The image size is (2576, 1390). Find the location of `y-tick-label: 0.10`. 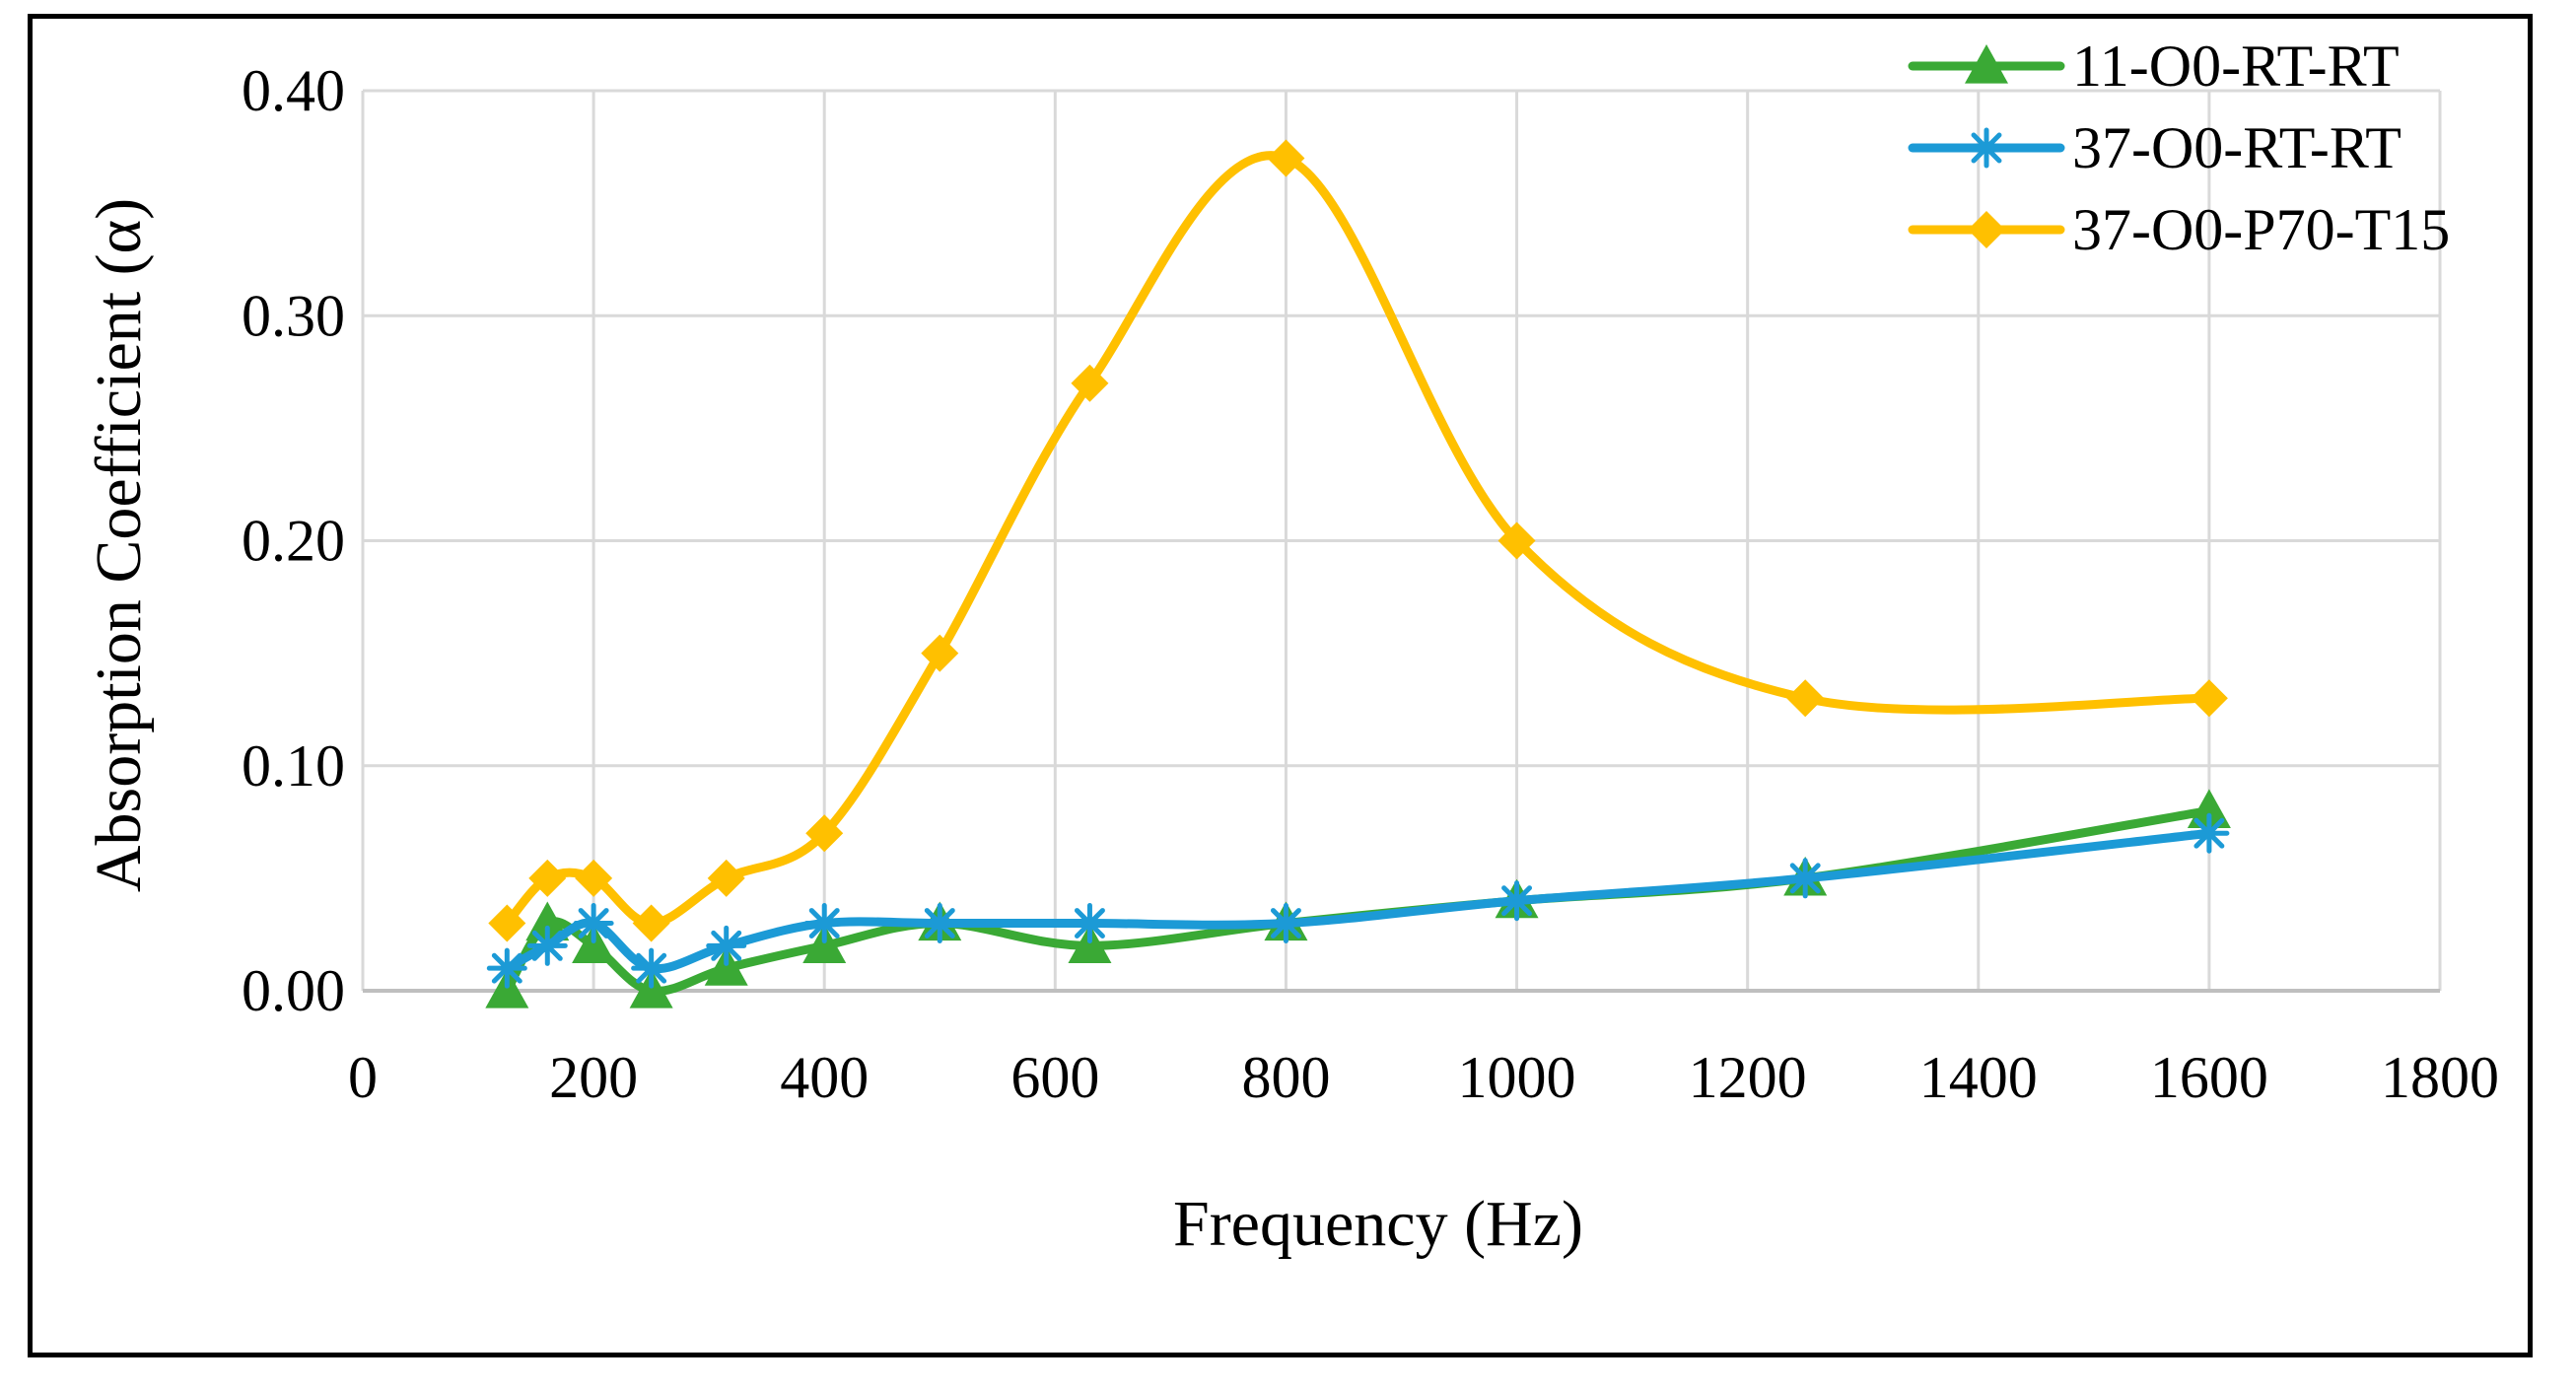

y-tick-label: 0.10 is located at coordinates (293, 766).